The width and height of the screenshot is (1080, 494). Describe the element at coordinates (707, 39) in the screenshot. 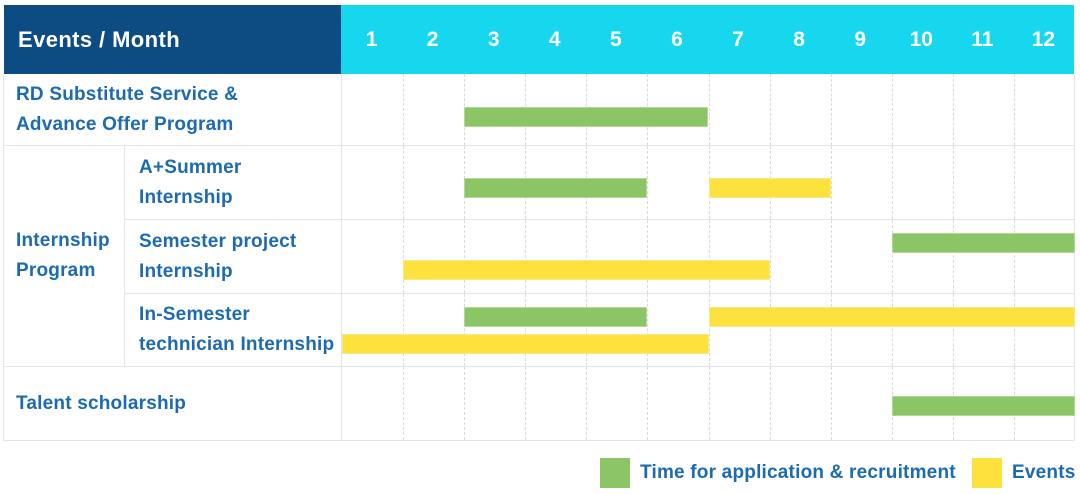

I see `month-header-row: 1 2 3 4 5 6 7 8 9 10 11 12` at that location.